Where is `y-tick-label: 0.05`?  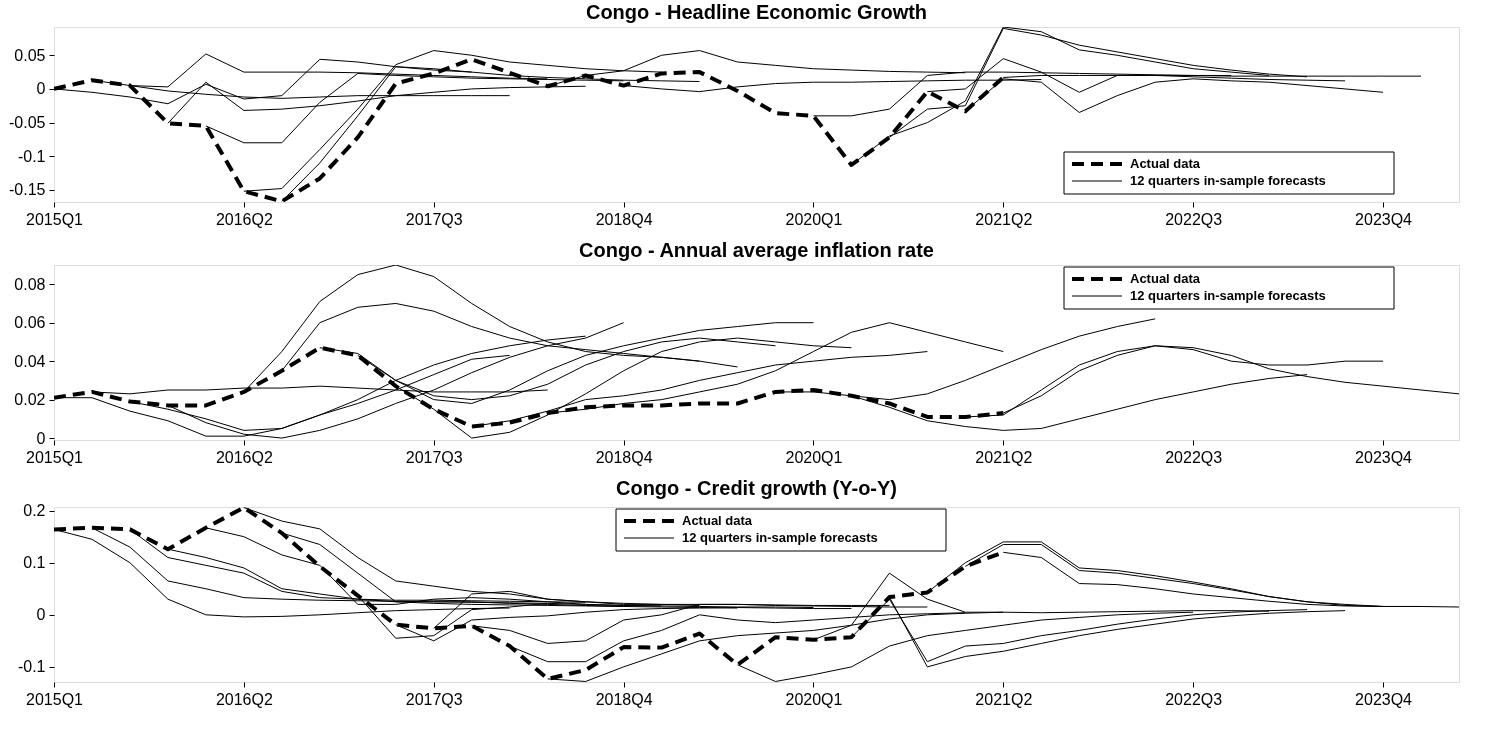
y-tick-label: 0.05 is located at coordinates (30, 55).